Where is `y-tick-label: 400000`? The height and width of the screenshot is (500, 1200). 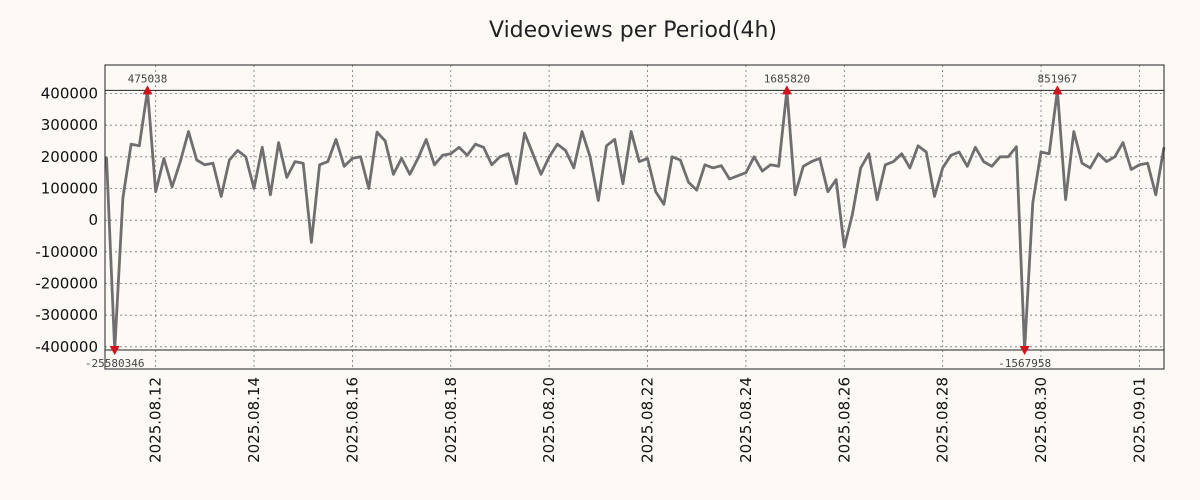
y-tick-label: 400000 is located at coordinates (69, 94).